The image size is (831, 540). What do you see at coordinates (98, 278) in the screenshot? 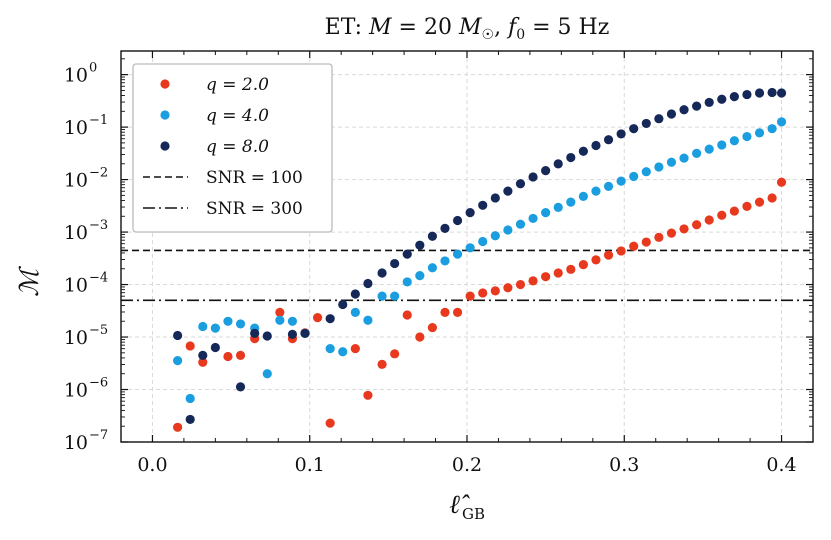
I see `y-tick-exponent: −4` at bounding box center [98, 278].